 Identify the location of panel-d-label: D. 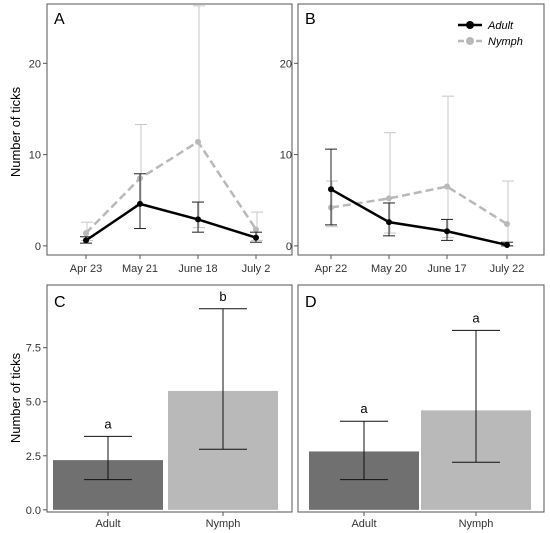
(311, 302).